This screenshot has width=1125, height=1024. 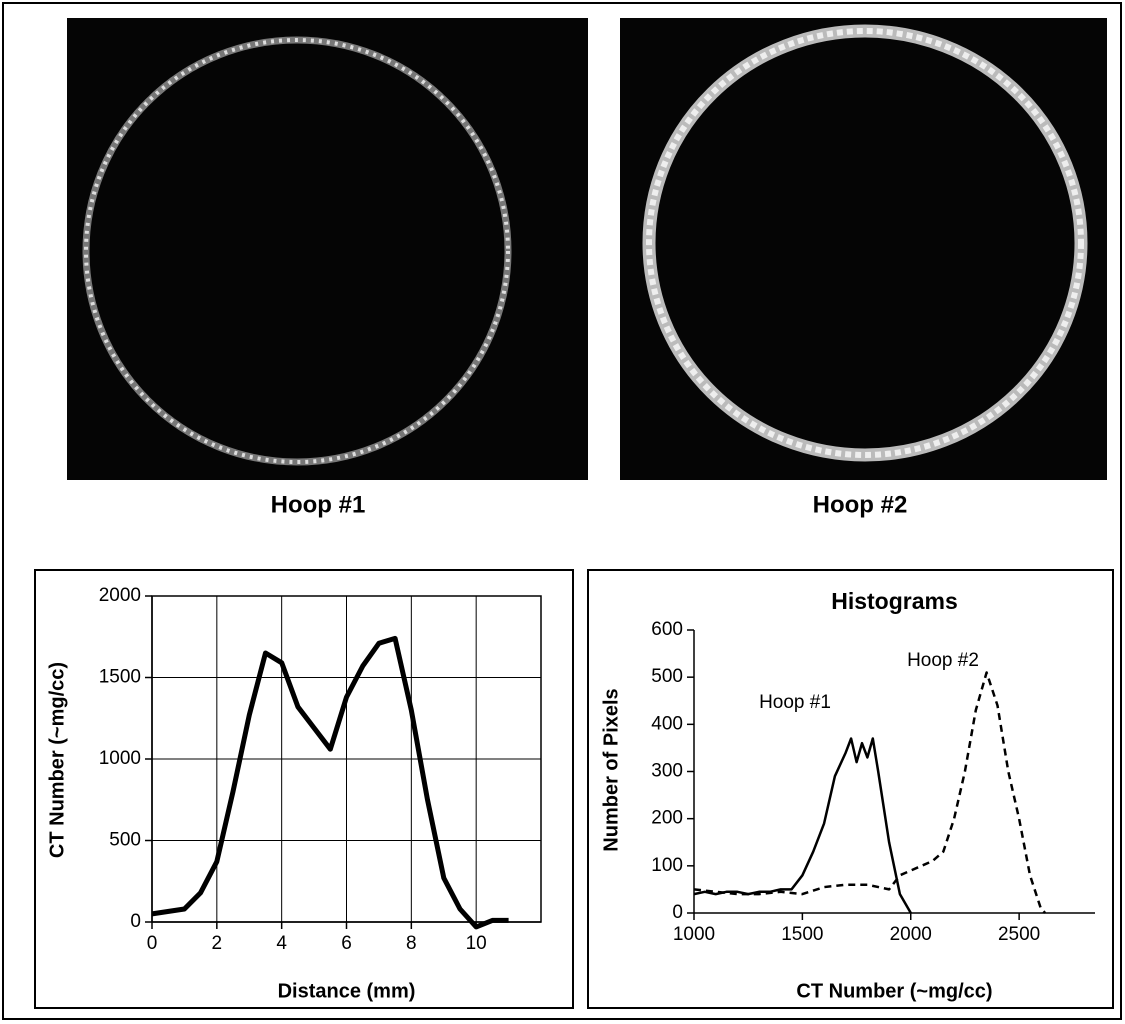 What do you see at coordinates (860, 504) in the screenshot?
I see `image-caption: Hoop #2` at bounding box center [860, 504].